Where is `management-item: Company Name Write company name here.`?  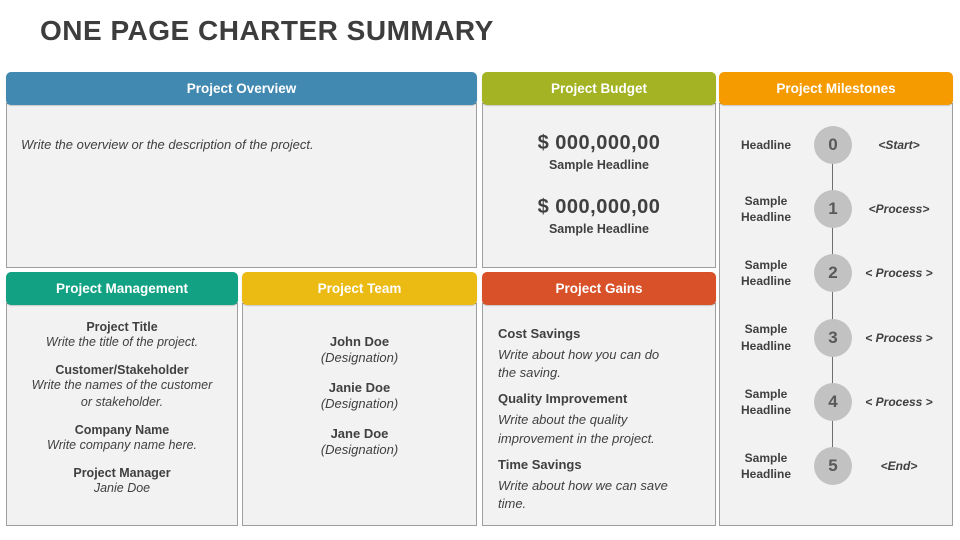
management-item: Company Name Write company name here. is located at coordinates (122, 438).